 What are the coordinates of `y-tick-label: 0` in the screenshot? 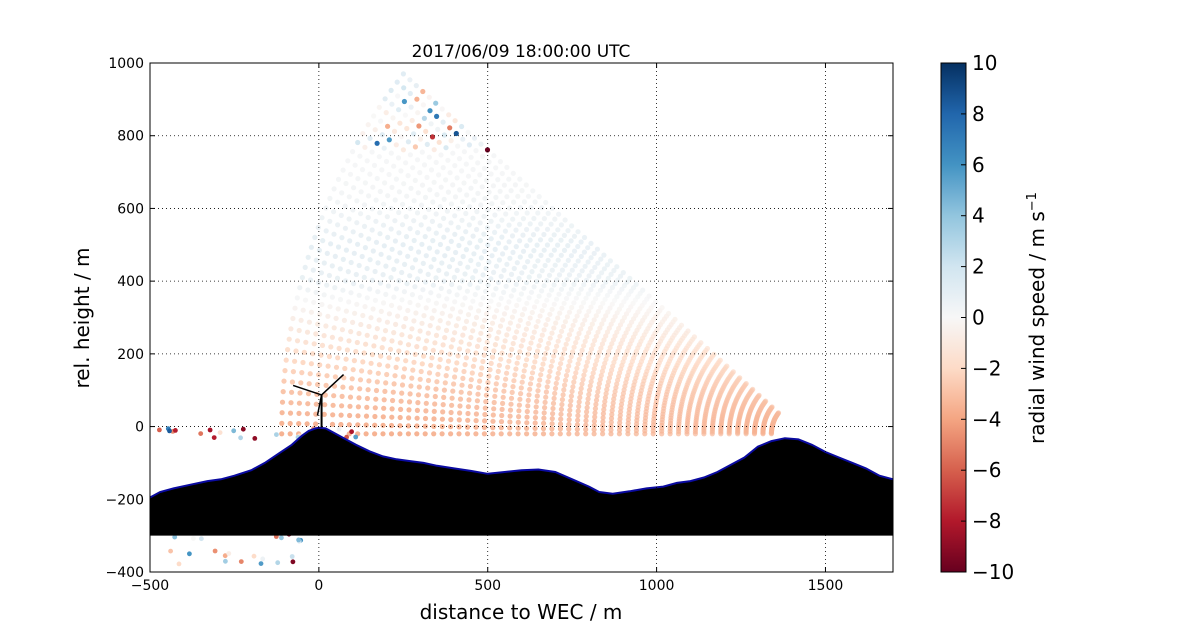 It's located at (139, 428).